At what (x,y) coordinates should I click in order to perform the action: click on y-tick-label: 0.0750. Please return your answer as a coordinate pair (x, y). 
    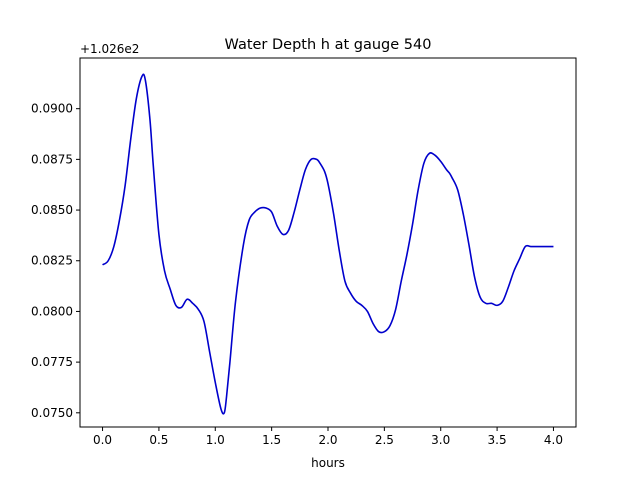
    Looking at the image, I should click on (52, 413).